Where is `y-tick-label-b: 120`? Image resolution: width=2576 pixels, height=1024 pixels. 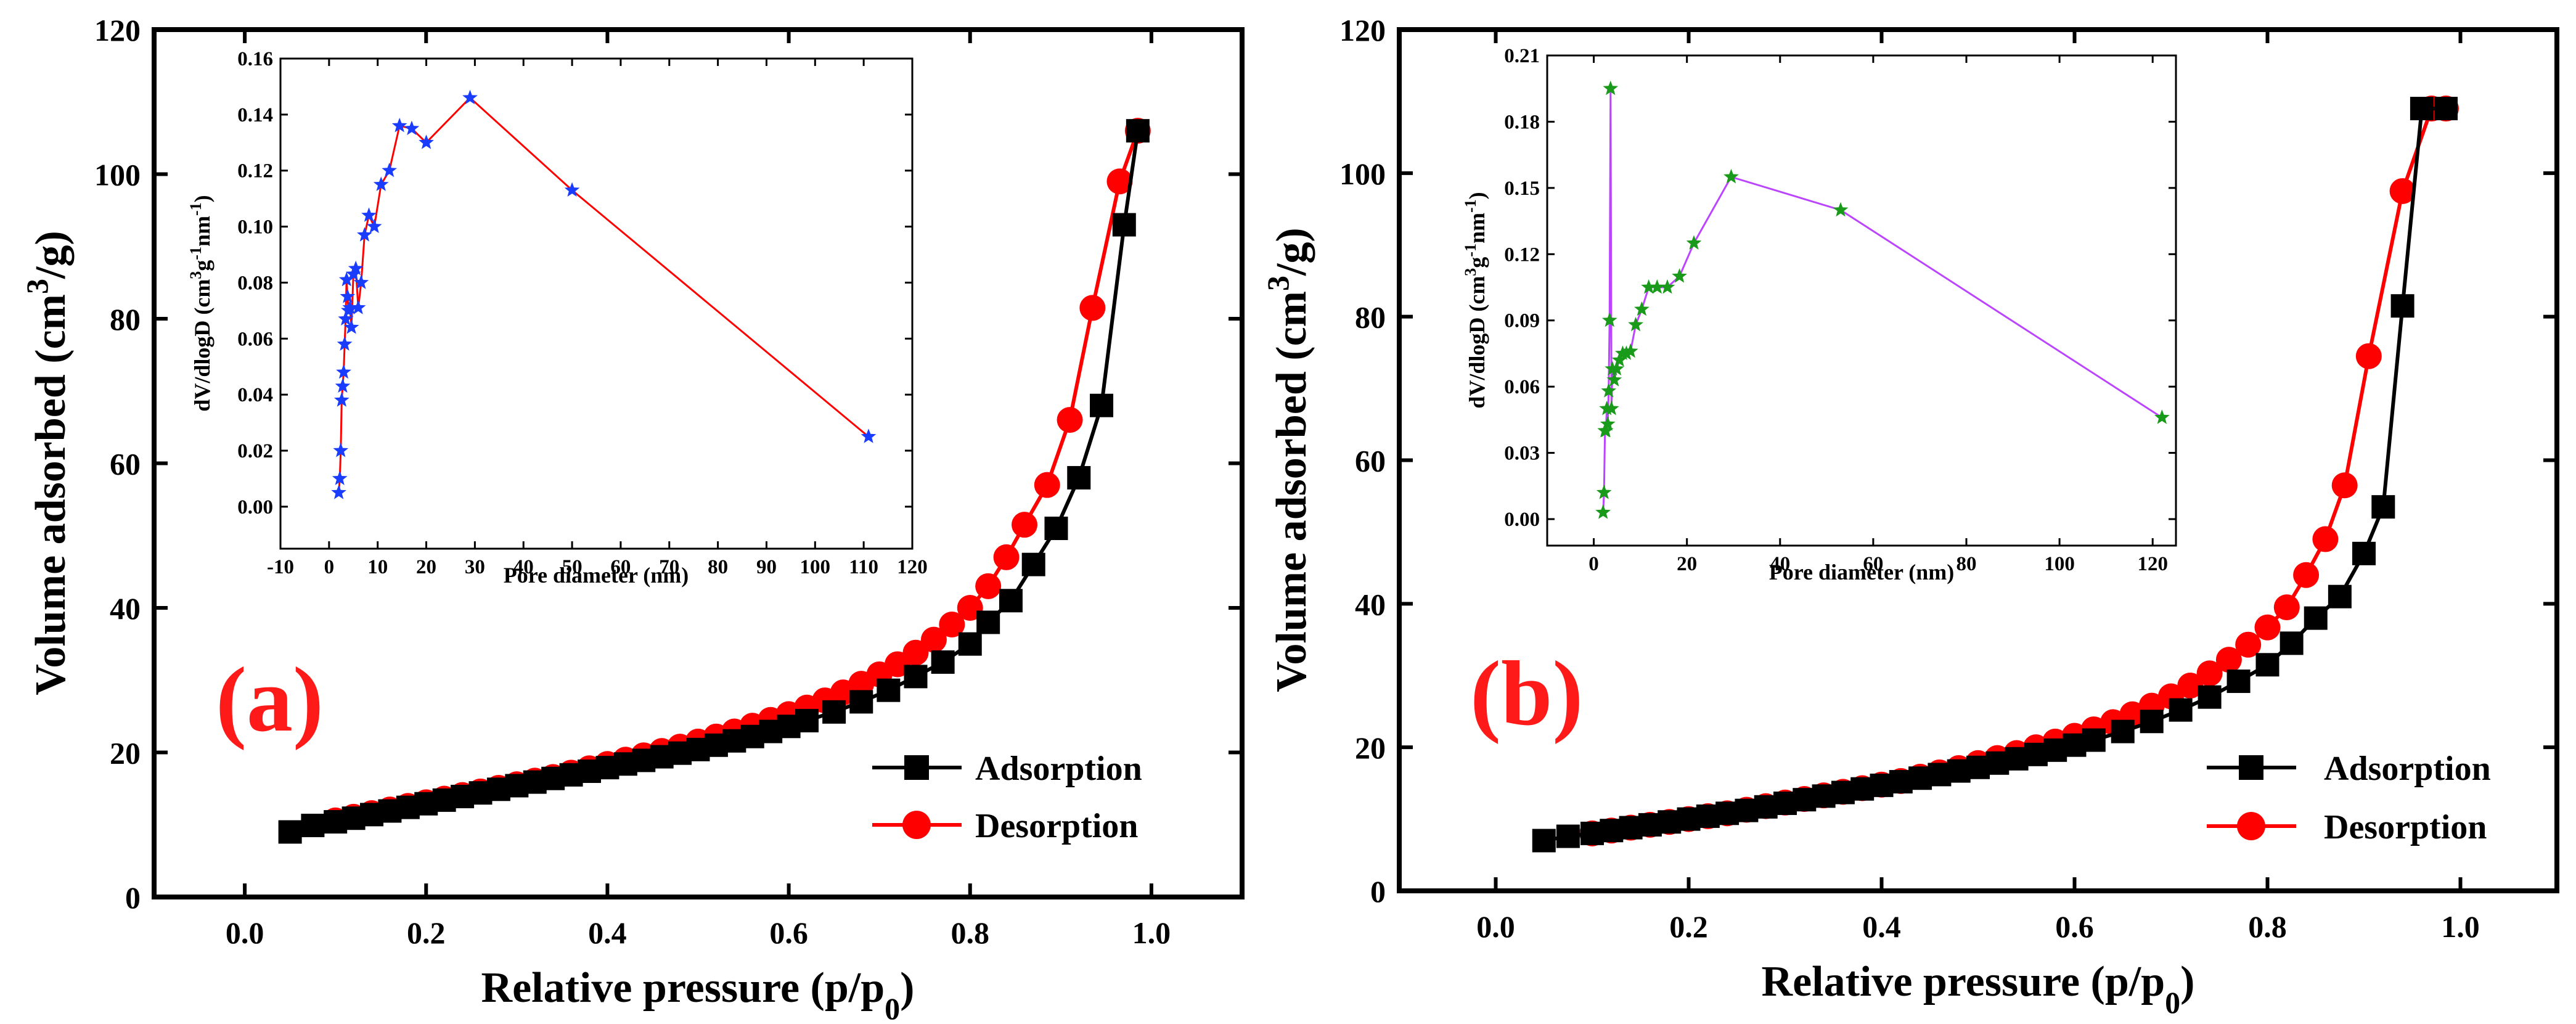 y-tick-label-b: 120 is located at coordinates (1362, 30).